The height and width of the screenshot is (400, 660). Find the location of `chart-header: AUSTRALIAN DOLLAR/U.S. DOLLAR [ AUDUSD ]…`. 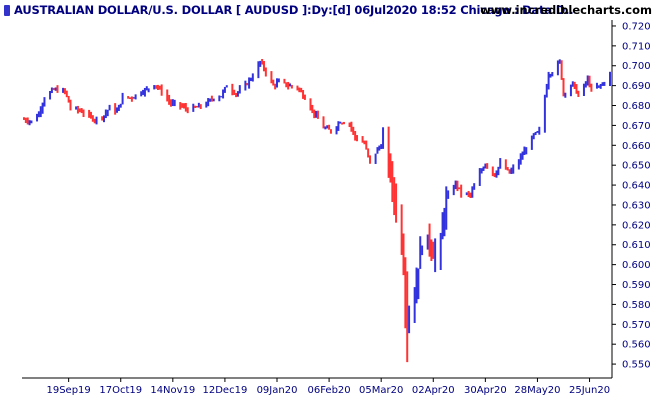

chart-header: AUSTRALIAN DOLLAR/U.S. DOLLAR [ AUDUSD ]… is located at coordinates (330, 10).